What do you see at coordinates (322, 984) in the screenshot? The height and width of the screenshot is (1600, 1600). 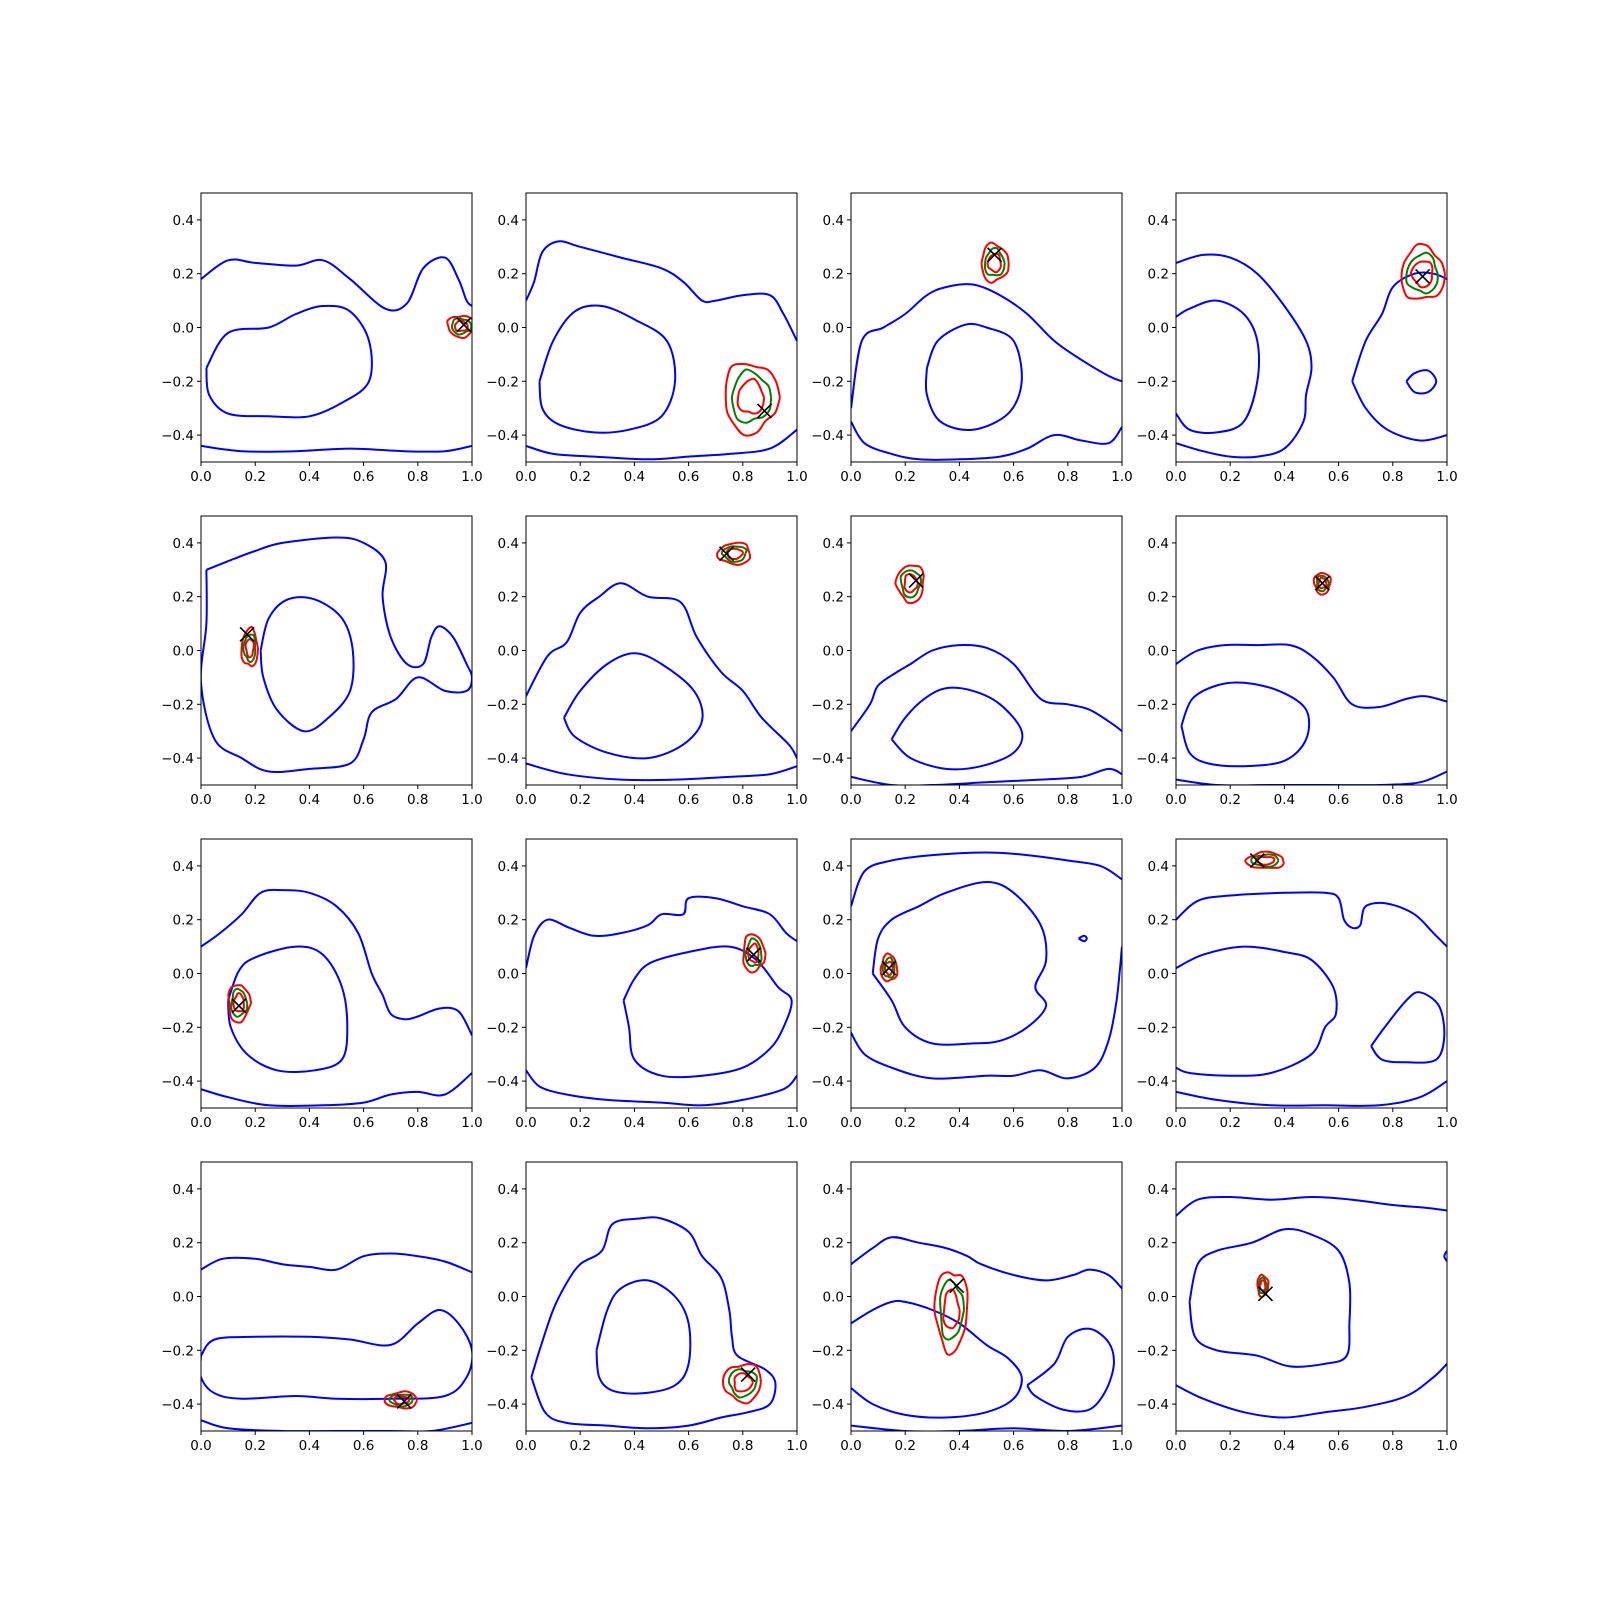 I see `panel-9: 0.0 0.2 0.4 0.6 0.8 1.0 −0.4 −0.2 0.0 0.2 0.4` at bounding box center [322, 984].